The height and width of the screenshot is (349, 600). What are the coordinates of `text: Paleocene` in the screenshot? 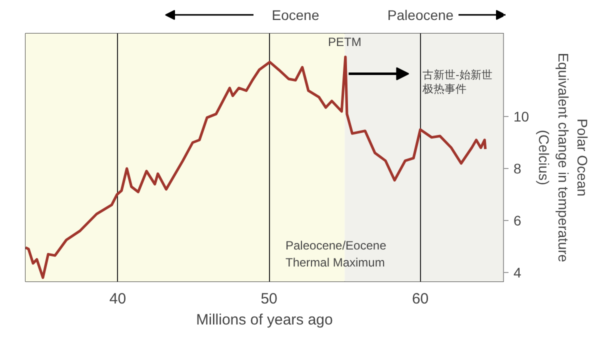 It's located at (420, 14).